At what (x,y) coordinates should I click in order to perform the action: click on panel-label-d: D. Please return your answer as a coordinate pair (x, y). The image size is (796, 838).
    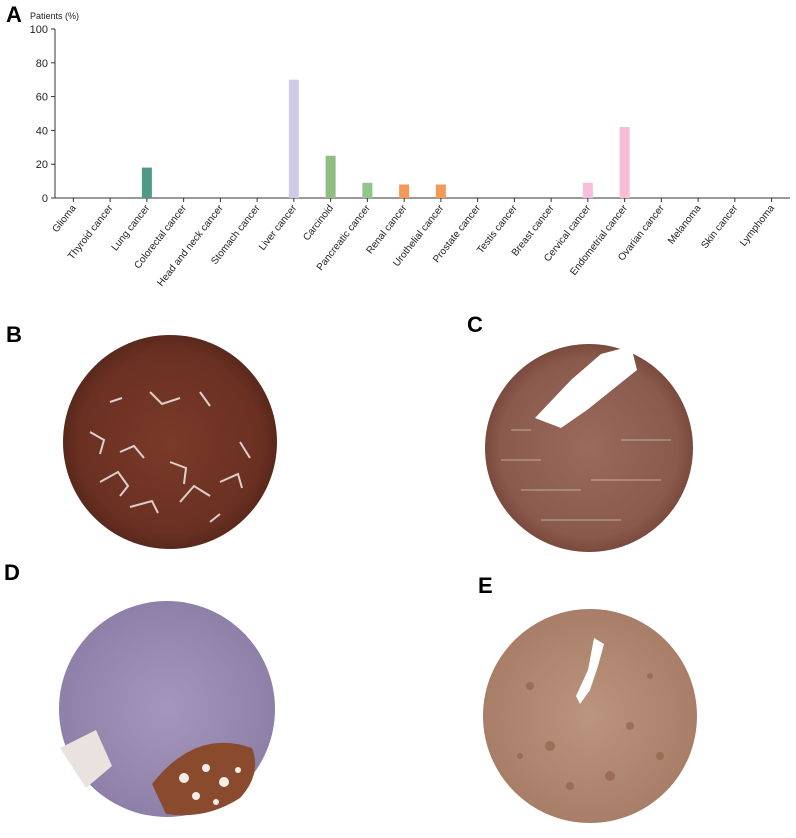
    Looking at the image, I should click on (12, 572).